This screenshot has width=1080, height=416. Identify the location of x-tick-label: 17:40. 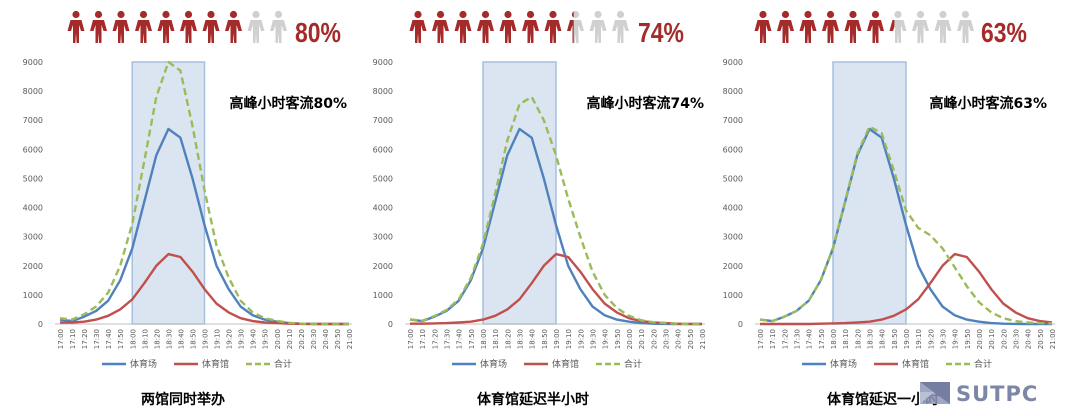
(109, 339).